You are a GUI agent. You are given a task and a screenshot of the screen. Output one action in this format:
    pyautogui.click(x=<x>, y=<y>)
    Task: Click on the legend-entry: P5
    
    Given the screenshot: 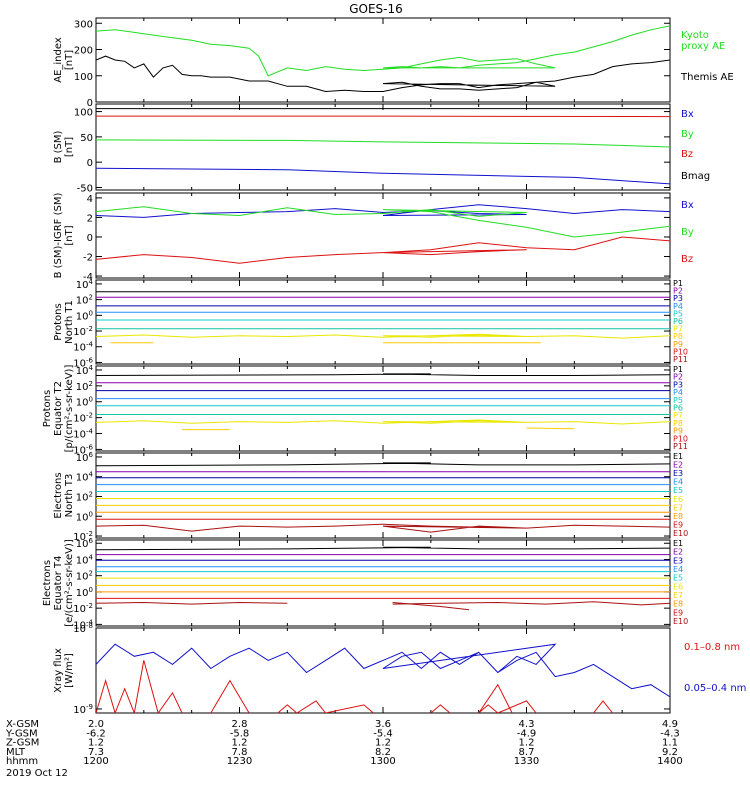 What is the action you would take?
    pyautogui.click(x=678, y=400)
    